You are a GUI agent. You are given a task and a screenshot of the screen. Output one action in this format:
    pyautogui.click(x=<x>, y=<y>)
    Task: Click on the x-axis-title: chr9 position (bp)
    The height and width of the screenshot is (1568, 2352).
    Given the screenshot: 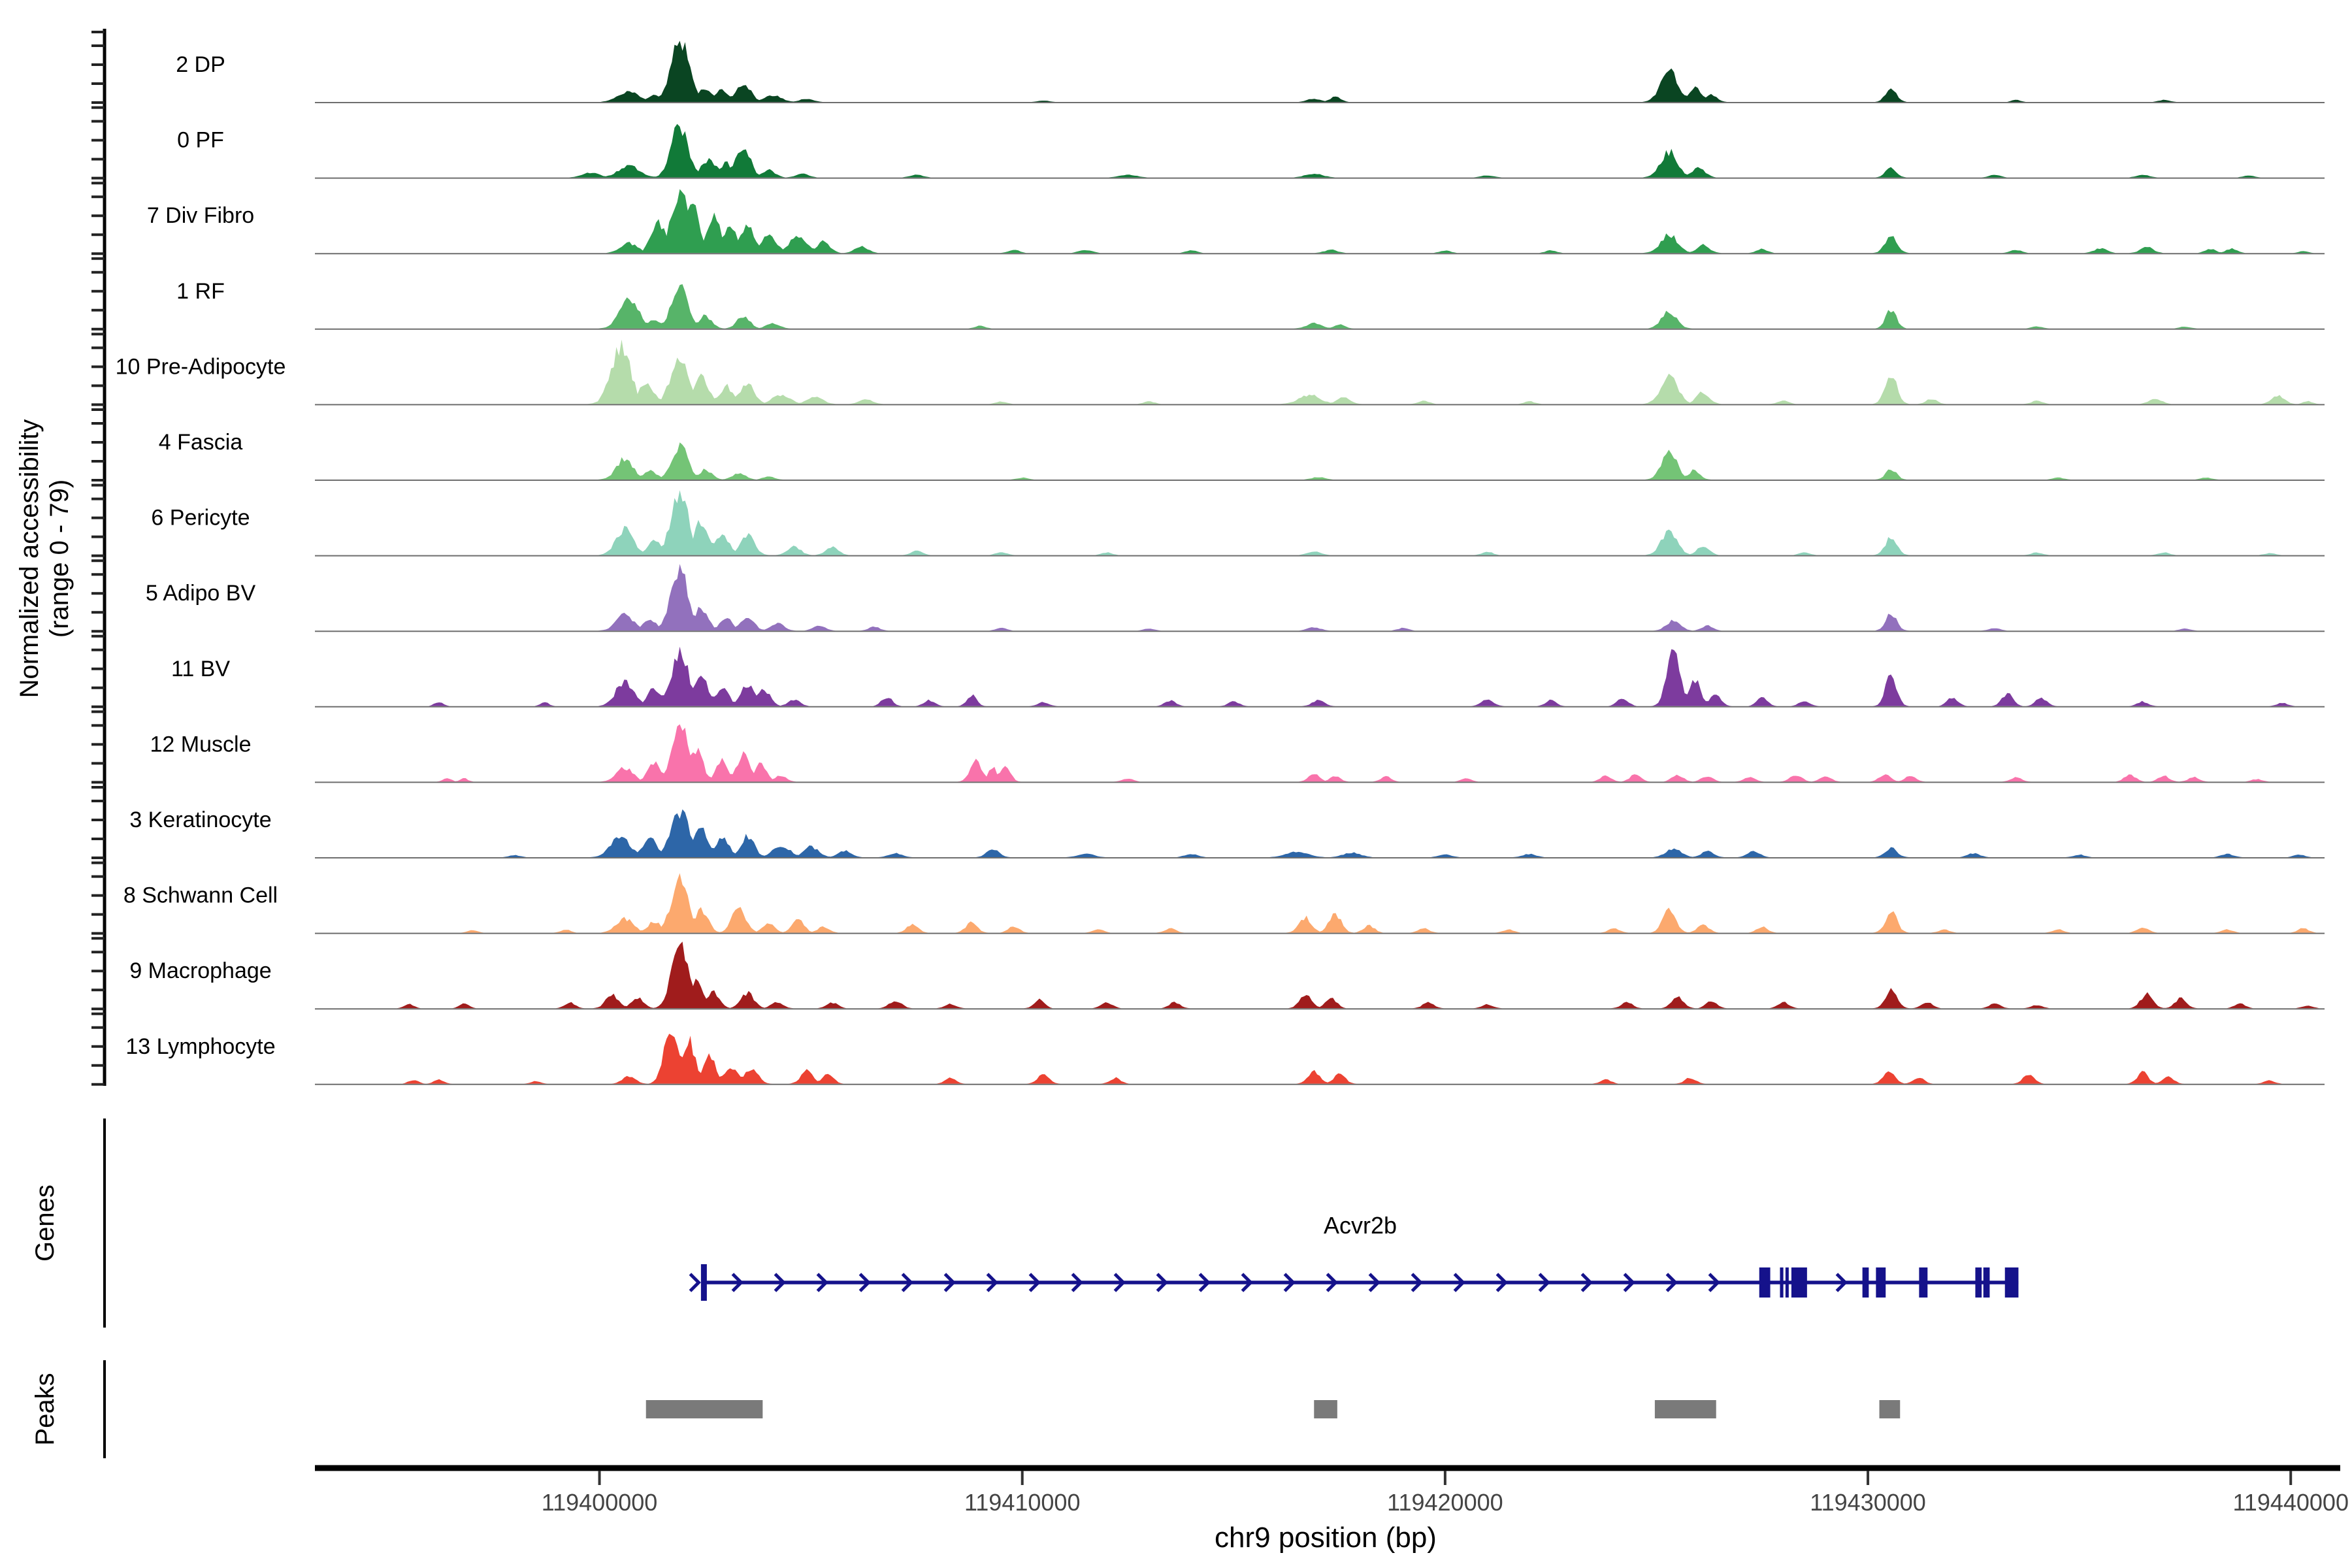 What is the action you would take?
    pyautogui.click(x=1326, y=1538)
    